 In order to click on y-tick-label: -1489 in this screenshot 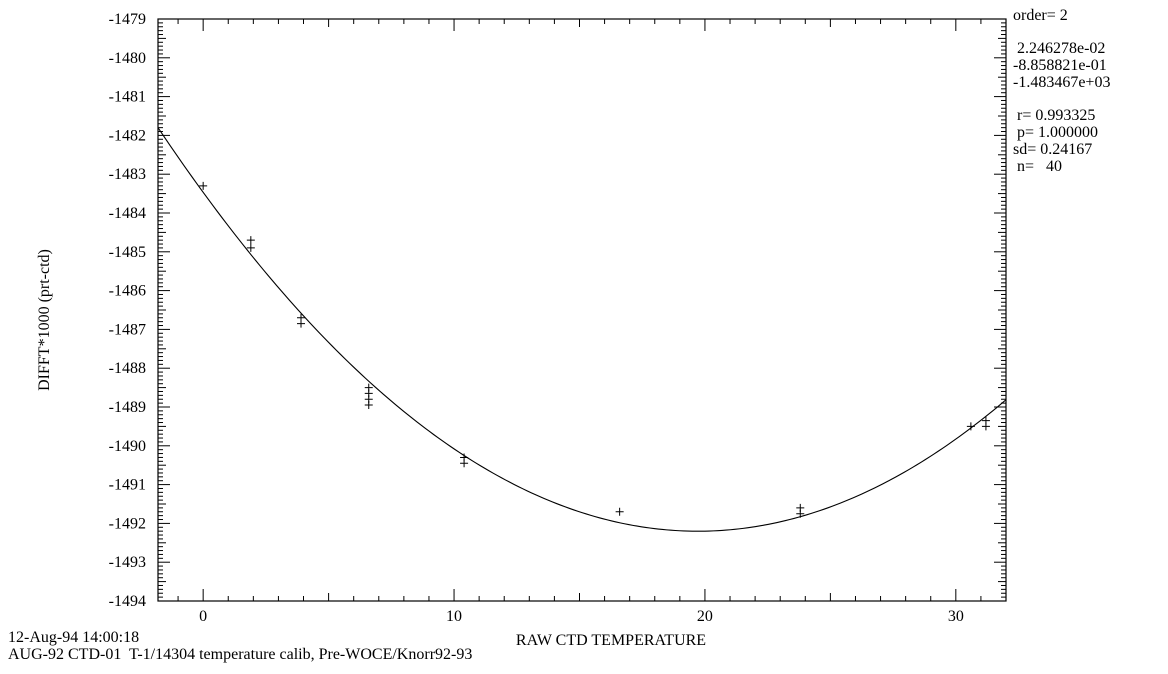, I will do `click(127, 407)`.